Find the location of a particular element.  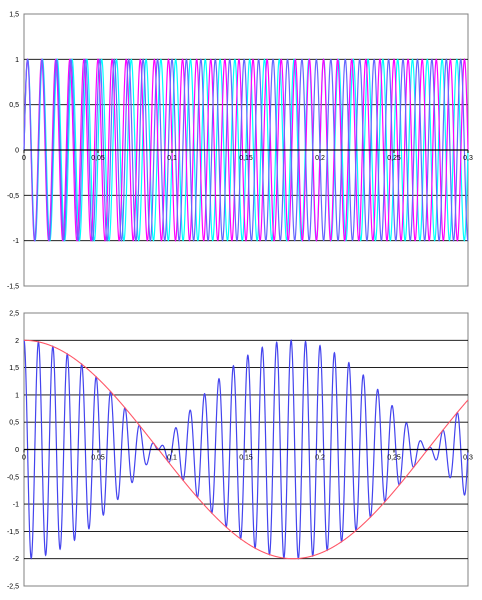

x-axis-bottom is located at coordinates (246, 450).